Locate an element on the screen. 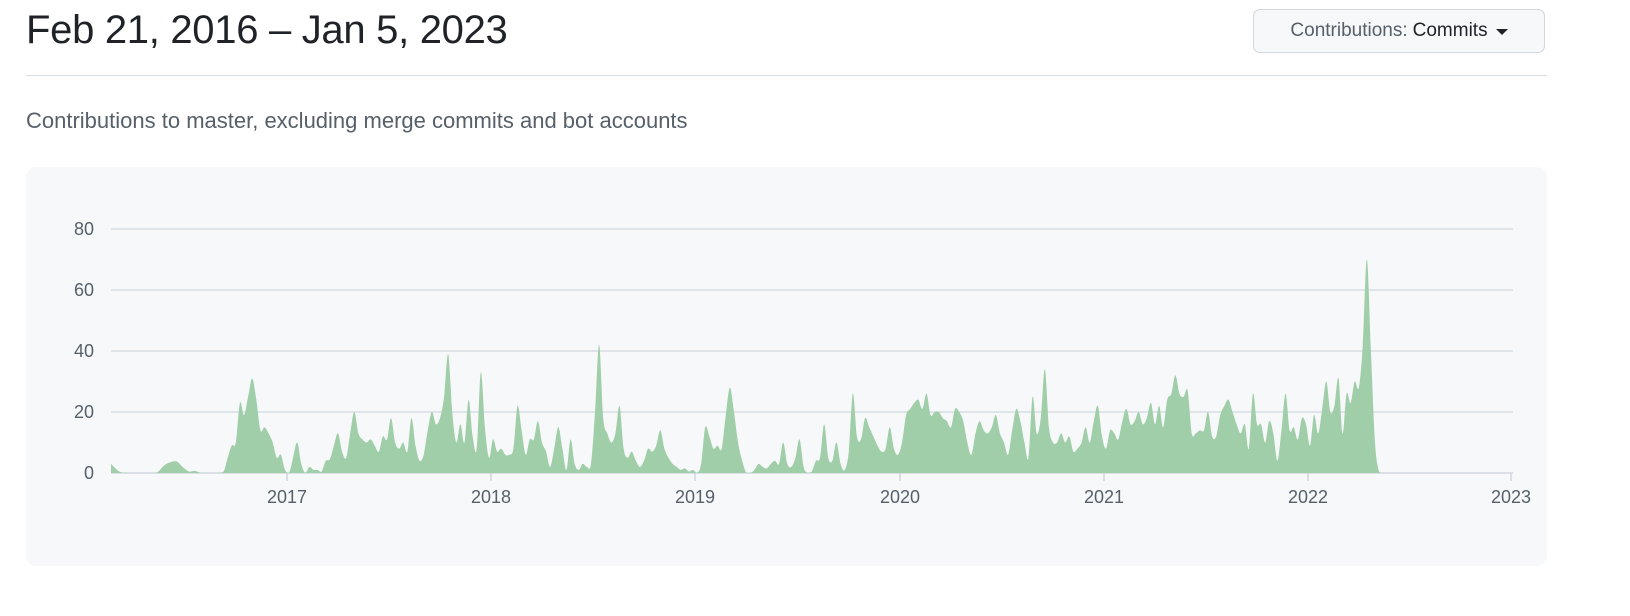 This screenshot has height=616, width=1630. x-axis: 2017 2018 2019 2020 2021 2022 2023 is located at coordinates (899, 490).